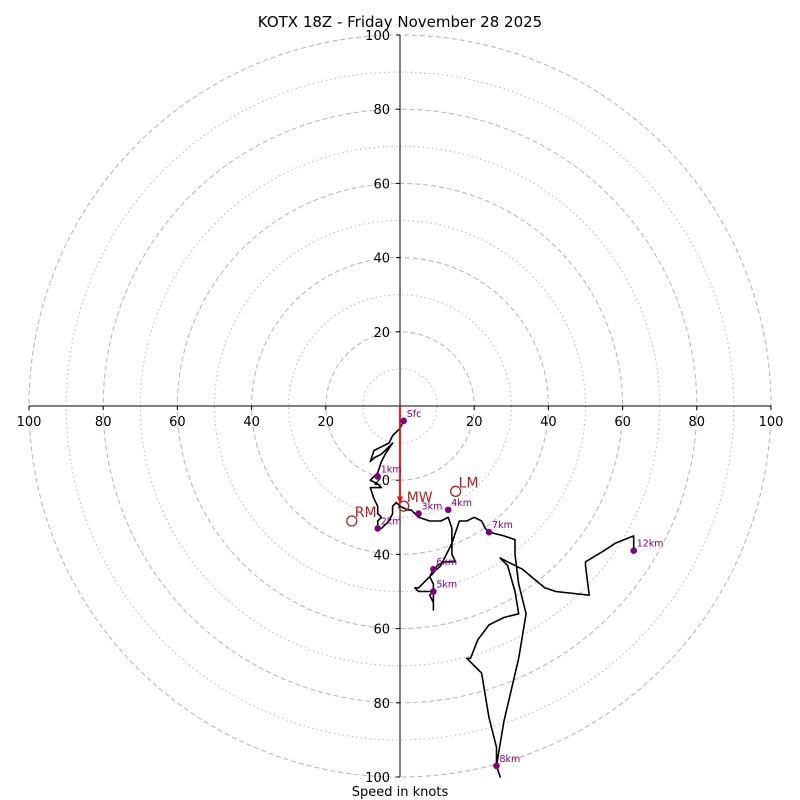  What do you see at coordinates (650, 544) in the screenshot?
I see `height-marker-label: 12km` at bounding box center [650, 544].